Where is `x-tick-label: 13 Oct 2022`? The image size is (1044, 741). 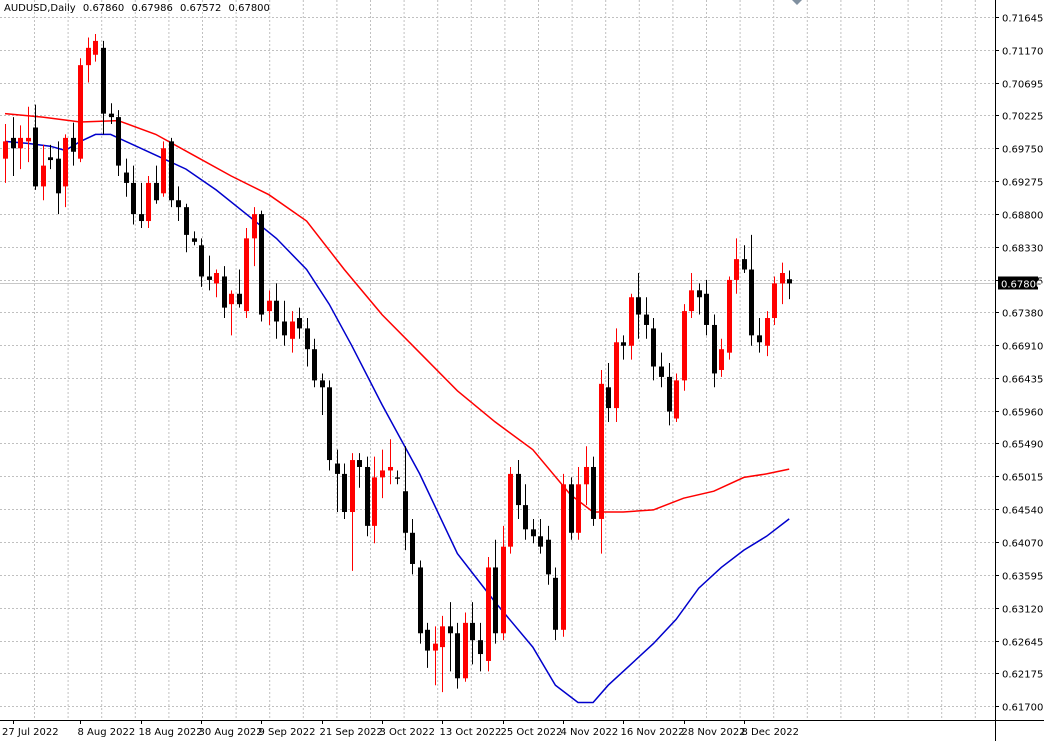 x-tick-label: 13 Oct 2022 is located at coordinates (471, 732).